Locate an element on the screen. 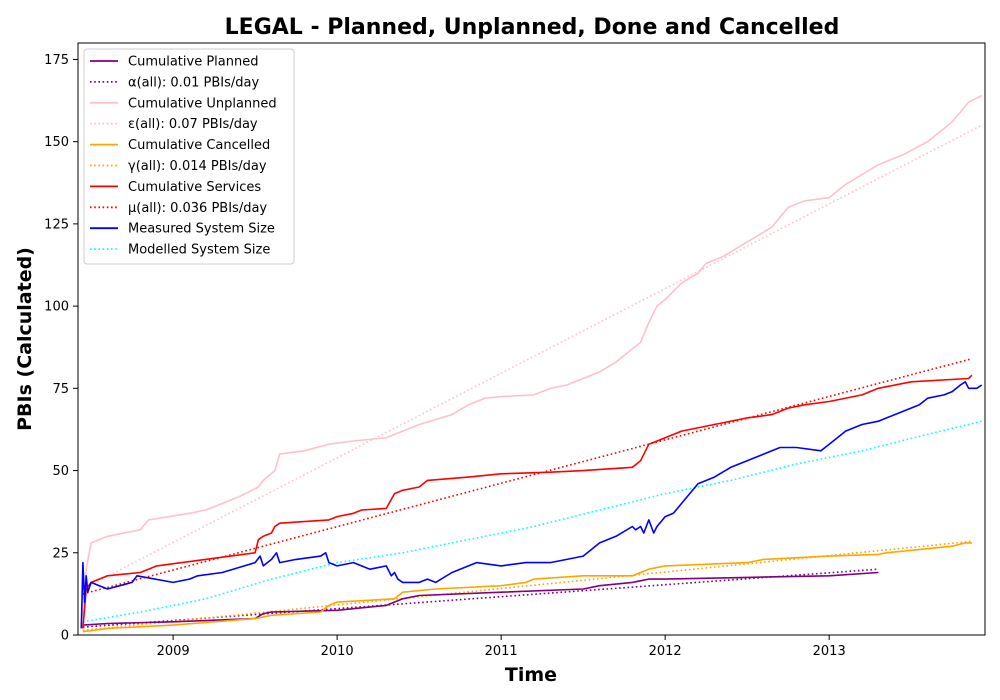 This screenshot has height=700, width=1000. legend-label: Cumulative Cancelled is located at coordinates (199, 145).